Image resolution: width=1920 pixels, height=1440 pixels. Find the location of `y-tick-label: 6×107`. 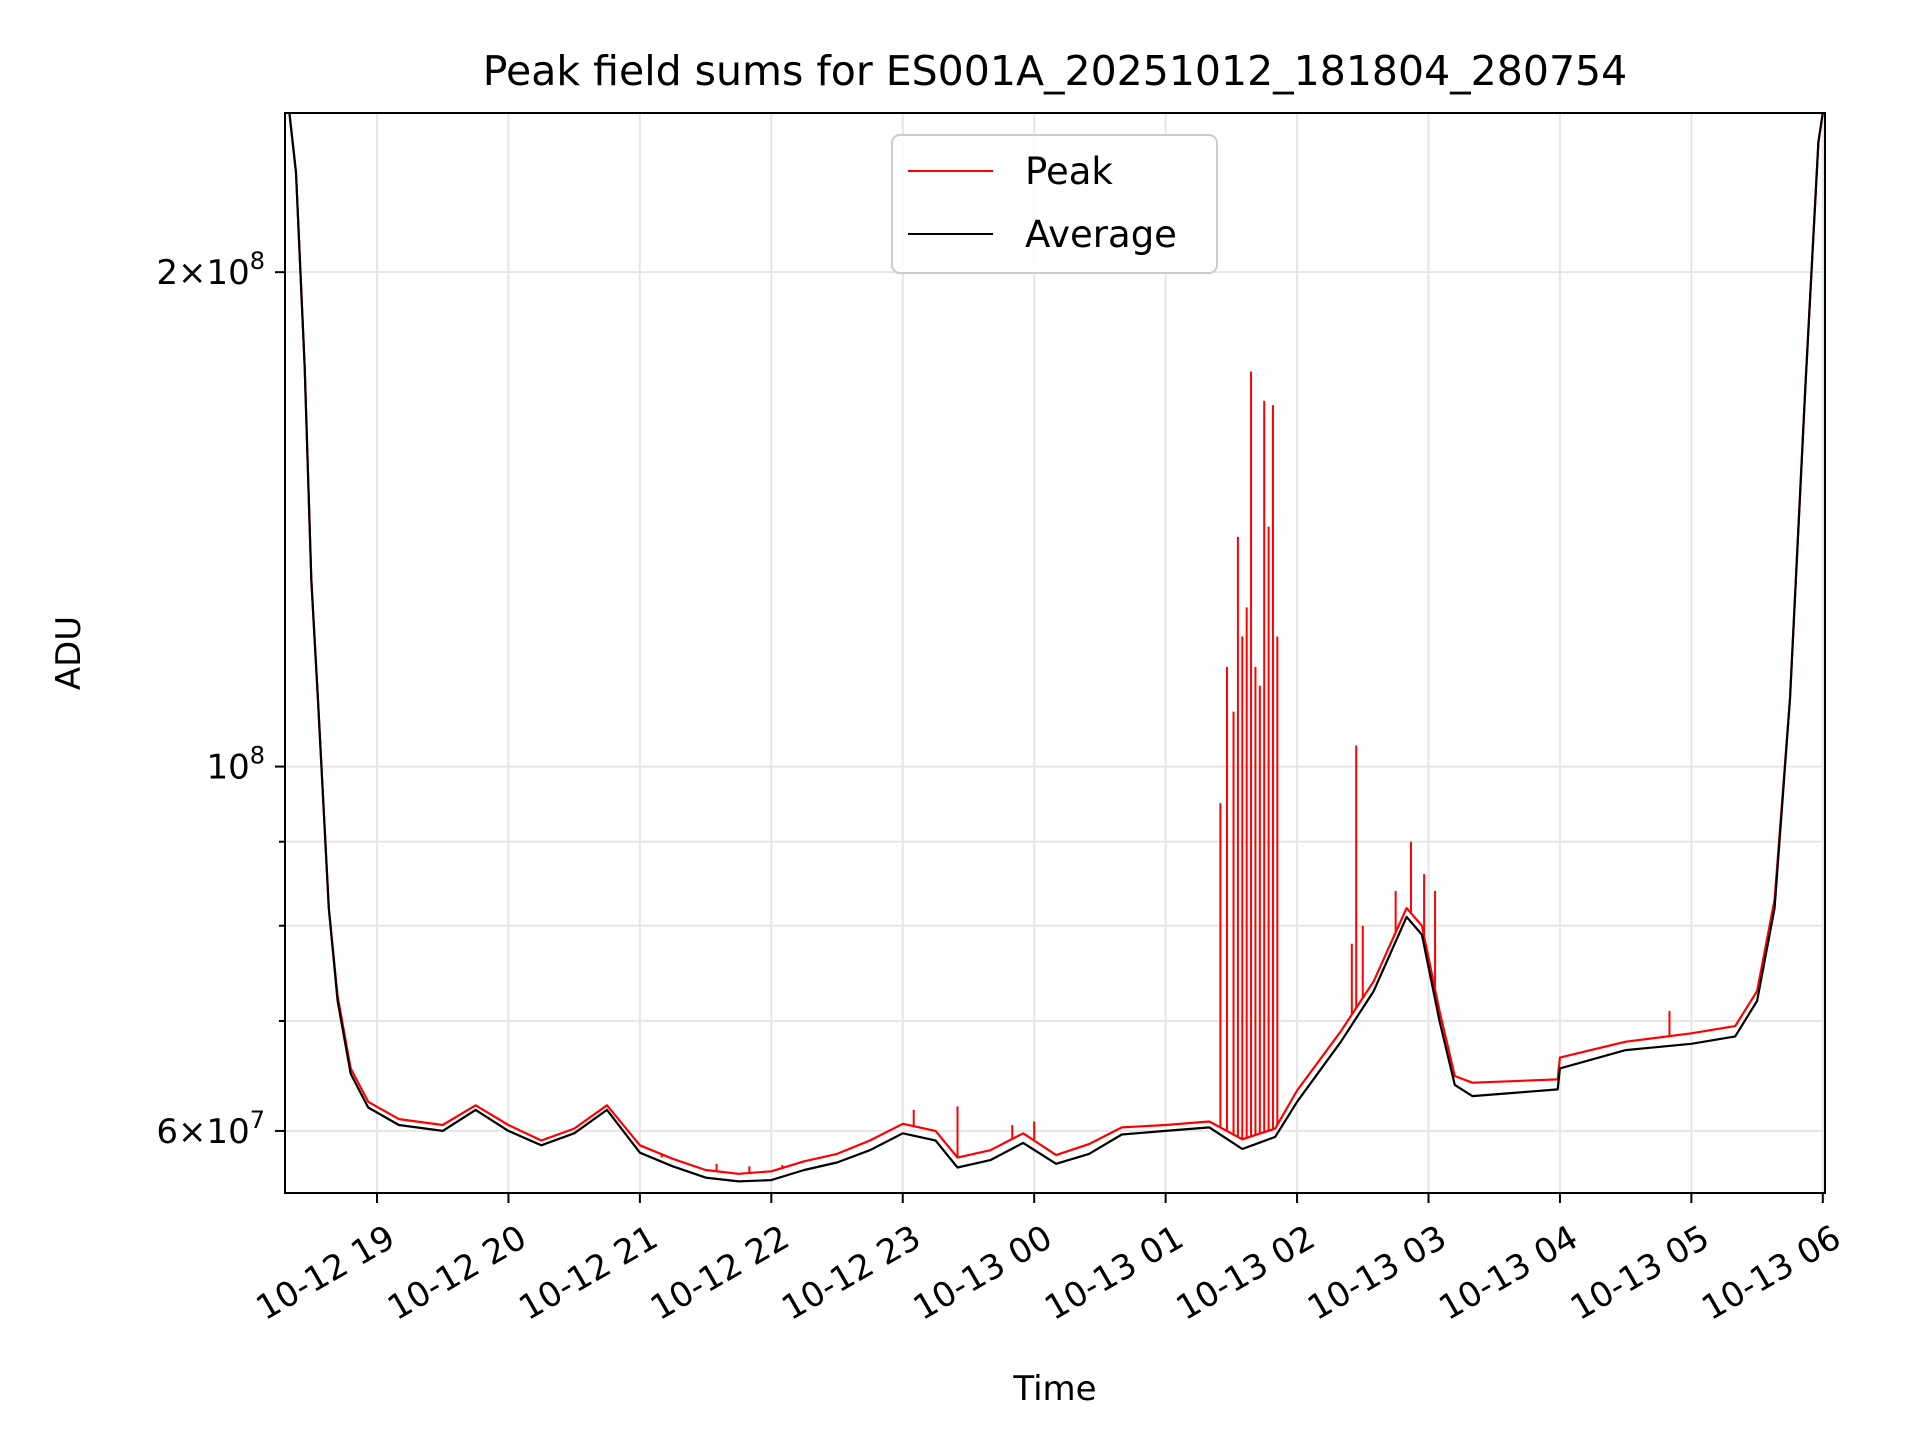

y-tick-label: 6×107 is located at coordinates (210, 1129).